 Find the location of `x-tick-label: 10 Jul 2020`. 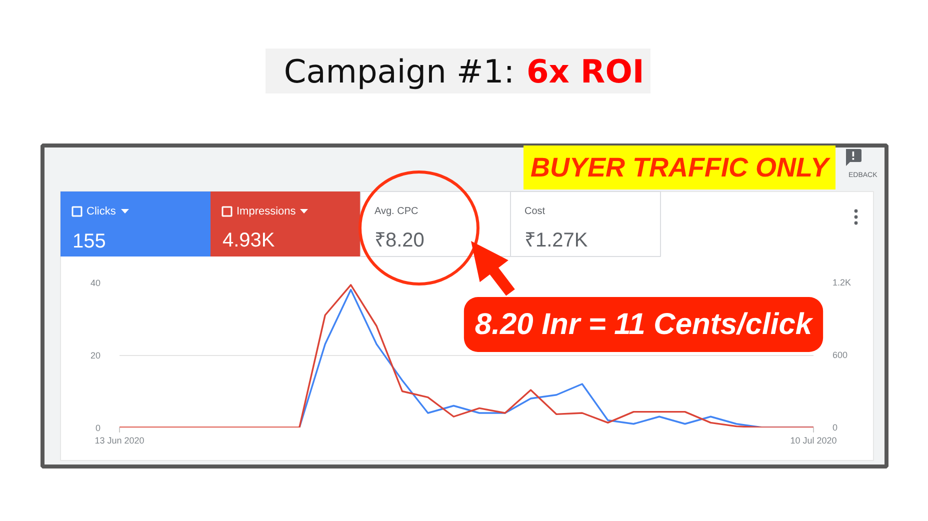

x-tick-label: 10 Jul 2020 is located at coordinates (813, 441).